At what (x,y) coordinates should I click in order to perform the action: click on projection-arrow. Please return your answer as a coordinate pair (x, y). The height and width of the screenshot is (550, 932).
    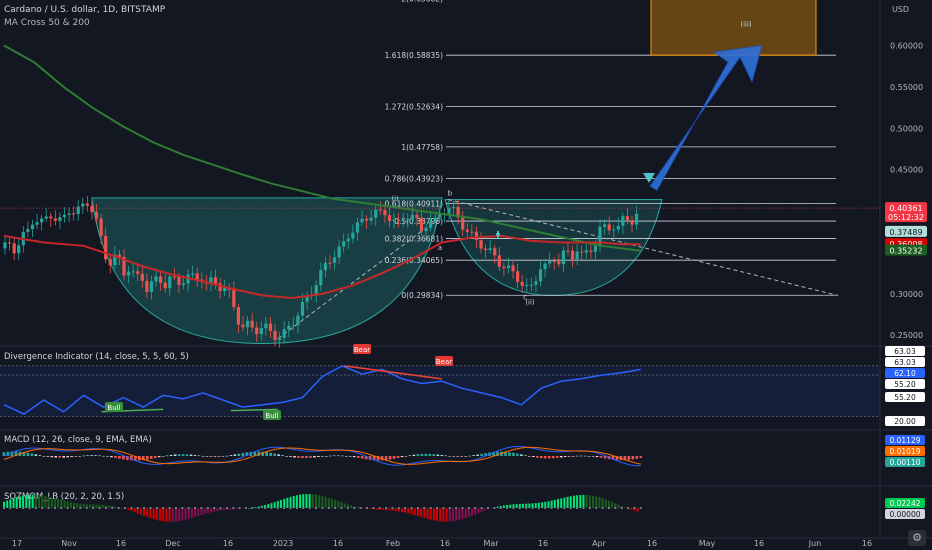
    Looking at the image, I should click on (706, 118).